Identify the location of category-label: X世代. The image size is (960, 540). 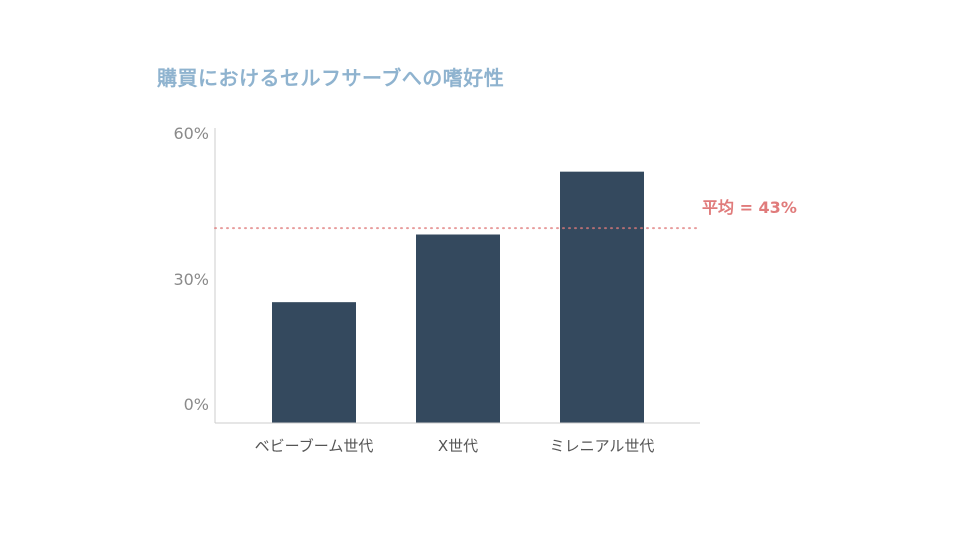
(458, 446).